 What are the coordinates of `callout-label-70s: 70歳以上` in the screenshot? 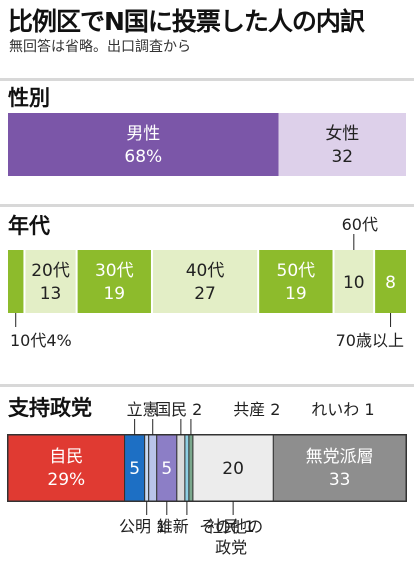 It's located at (370, 340).